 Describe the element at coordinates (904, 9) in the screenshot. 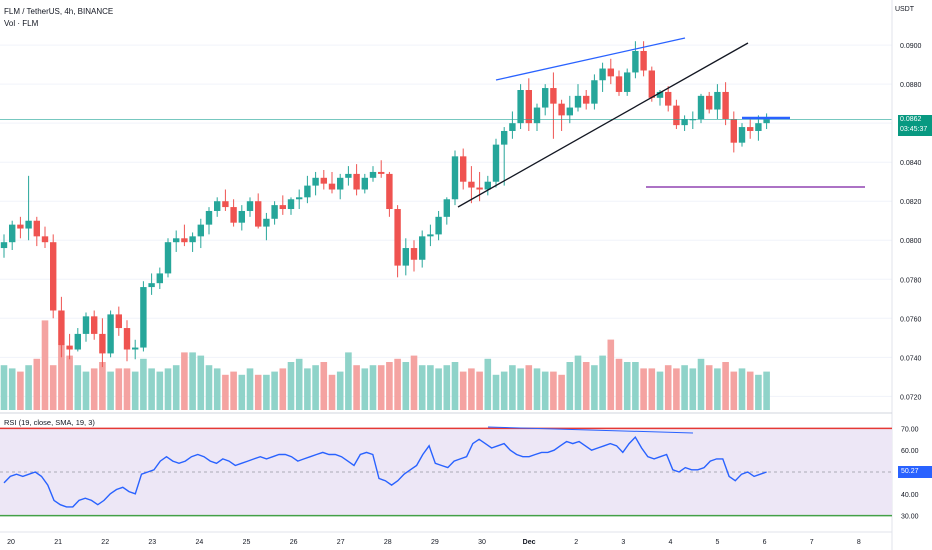

I see `currency-label: USDT` at that location.